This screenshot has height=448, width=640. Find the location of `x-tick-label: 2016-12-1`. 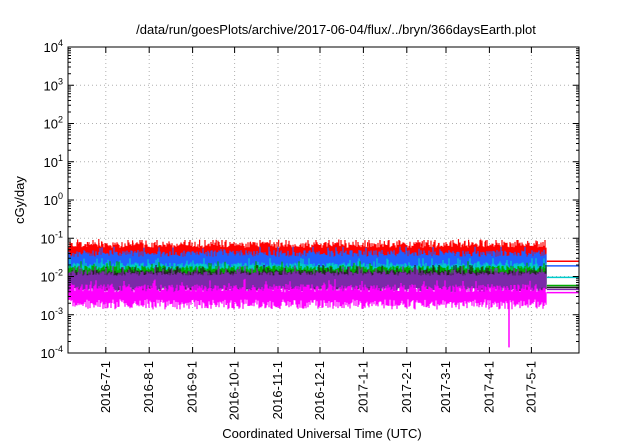

x-tick-label: 2016-12-1 is located at coordinates (319, 390).